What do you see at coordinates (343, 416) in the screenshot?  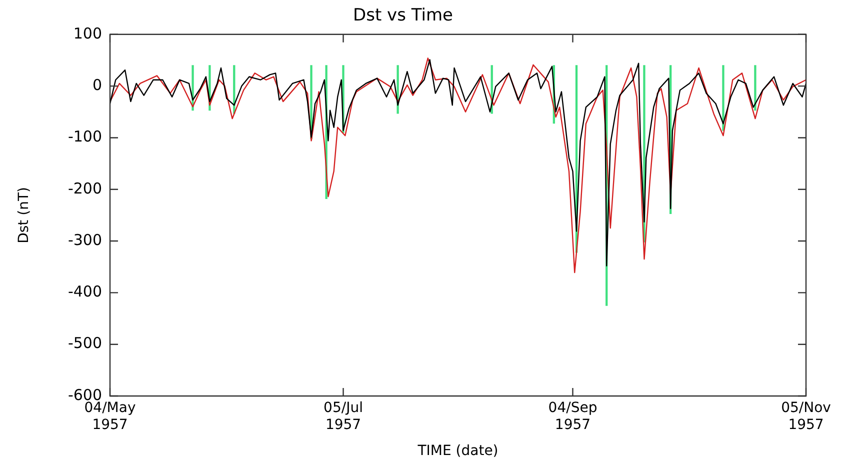 I see `x-tick-label: 05/Jul 1957` at bounding box center [343, 416].